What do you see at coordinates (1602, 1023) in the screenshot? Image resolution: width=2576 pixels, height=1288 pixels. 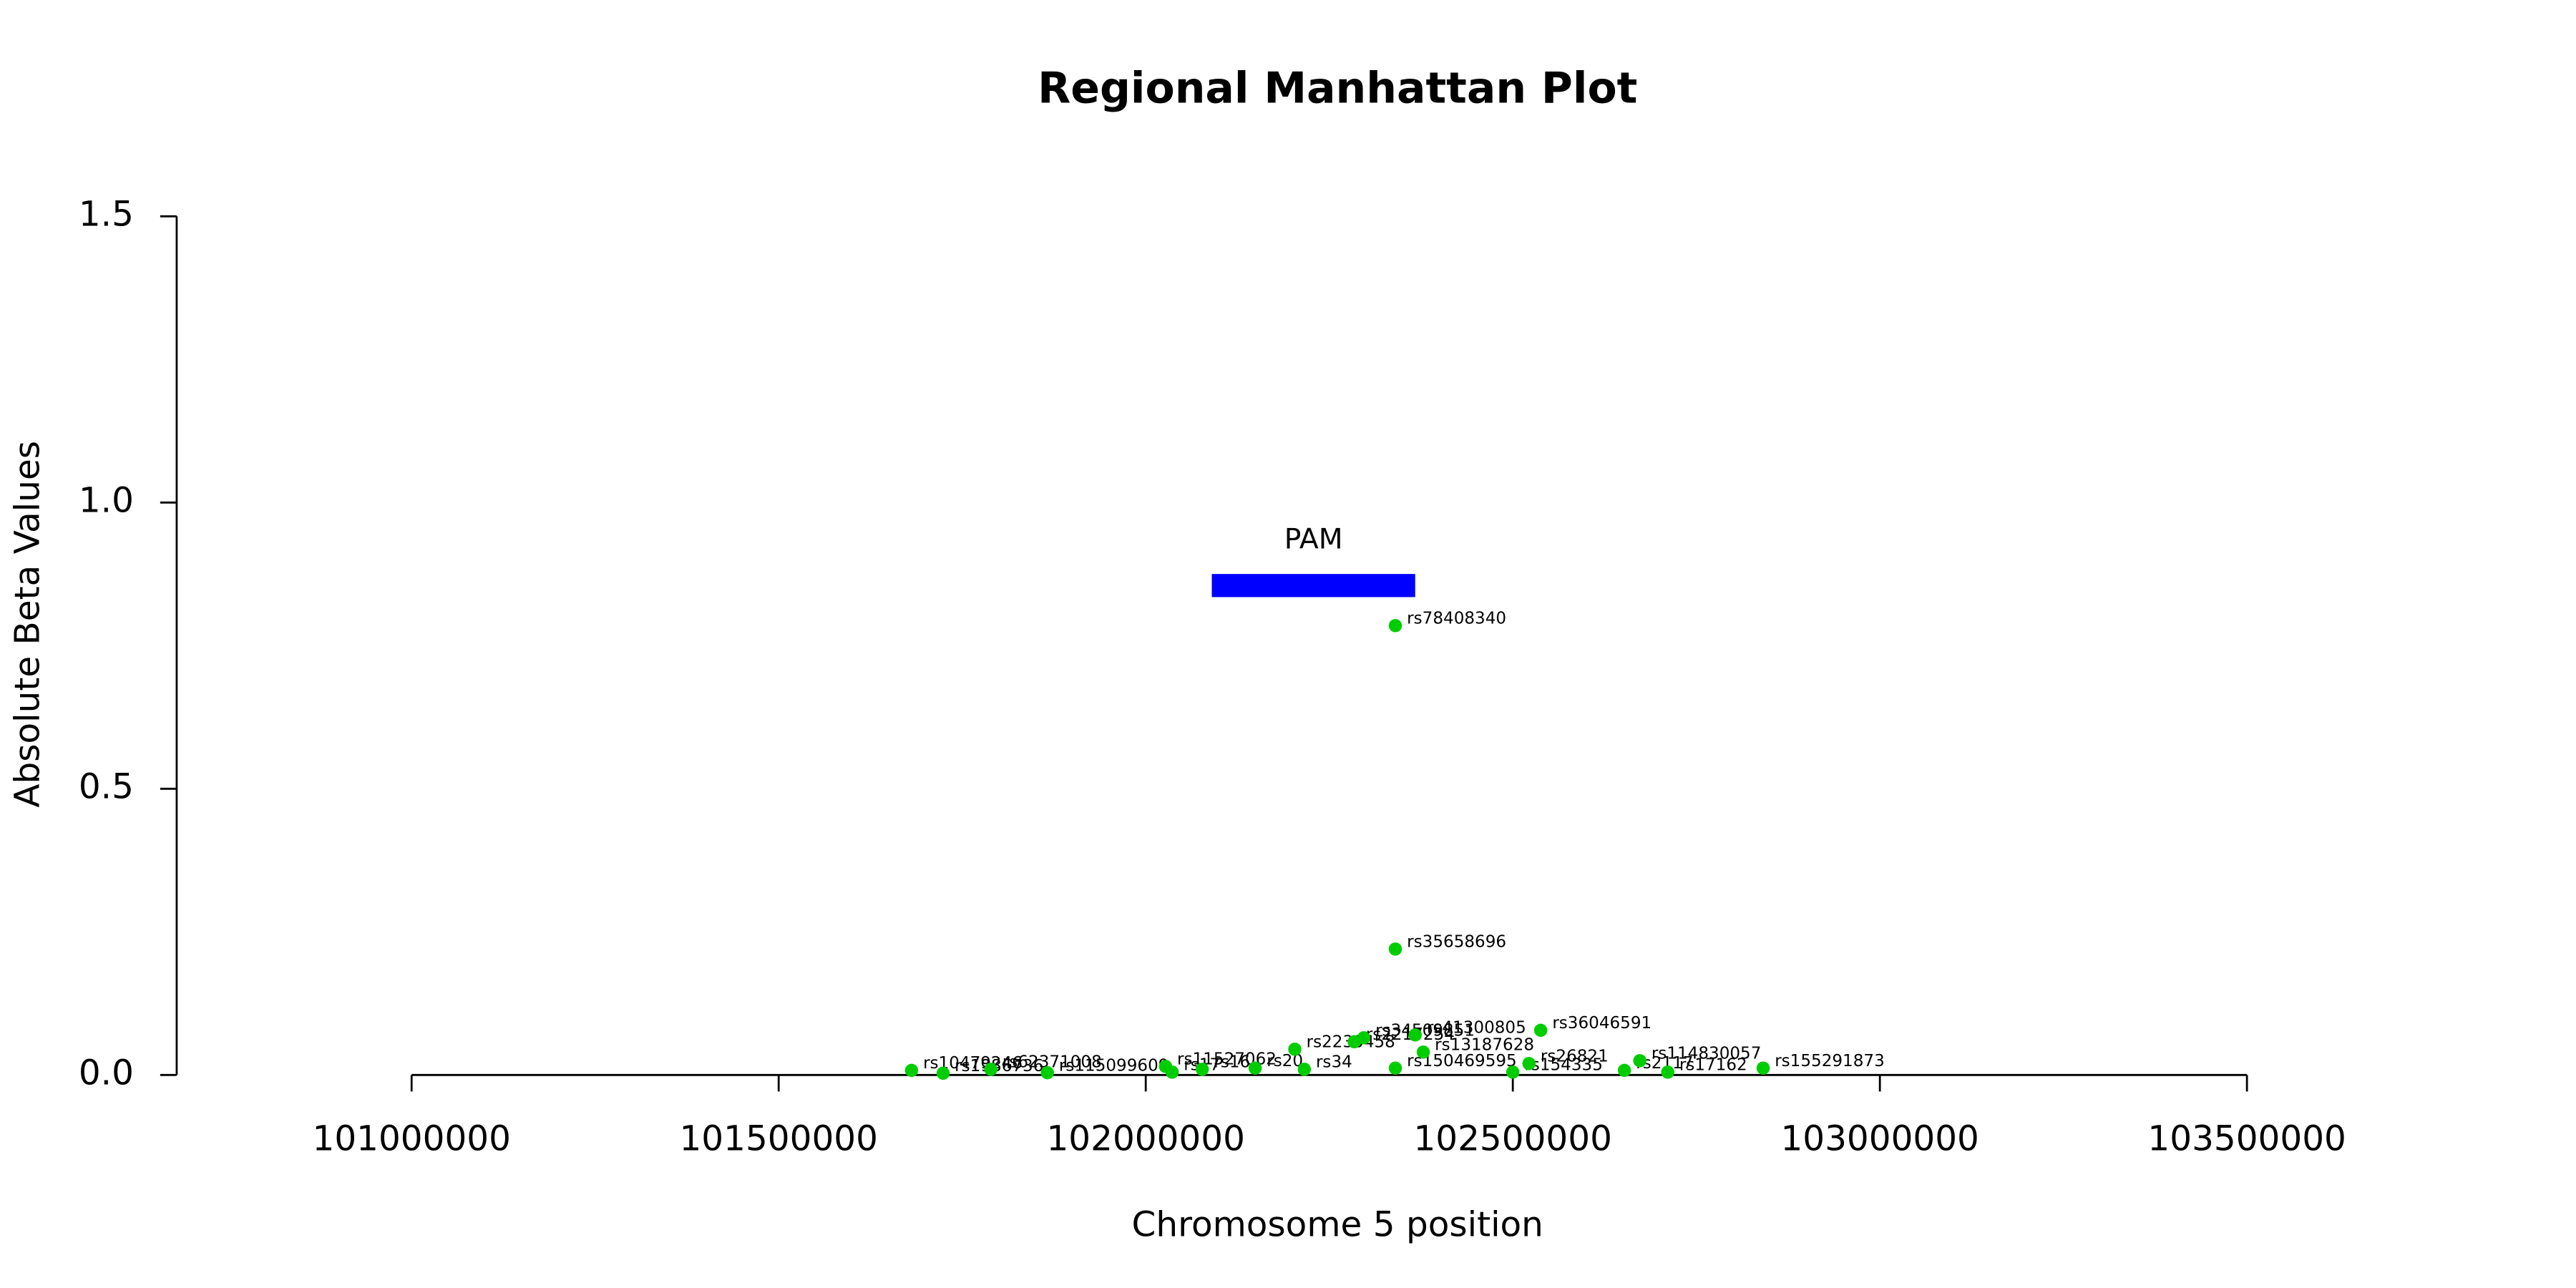 I see `snp-label: rs36046591` at bounding box center [1602, 1023].